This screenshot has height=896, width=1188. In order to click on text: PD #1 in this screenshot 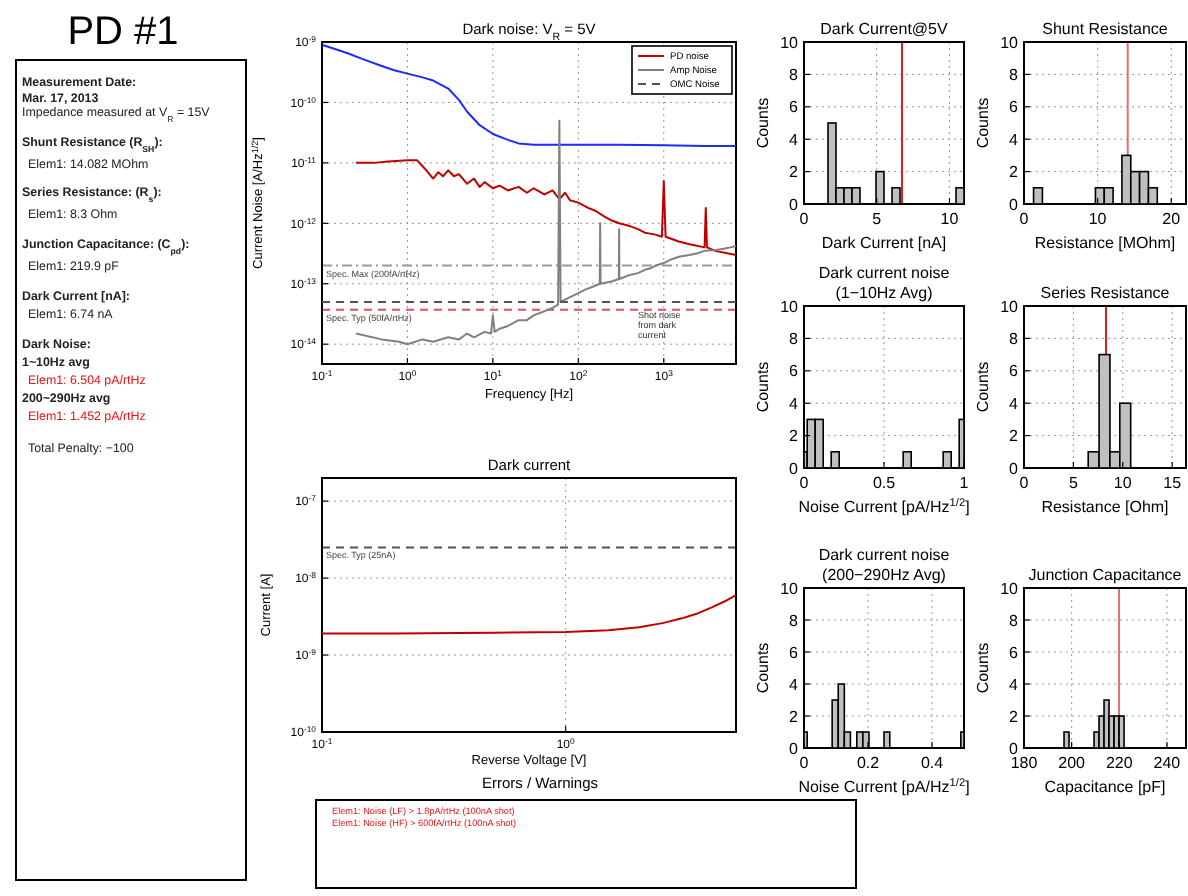, I will do `click(123, 32)`.